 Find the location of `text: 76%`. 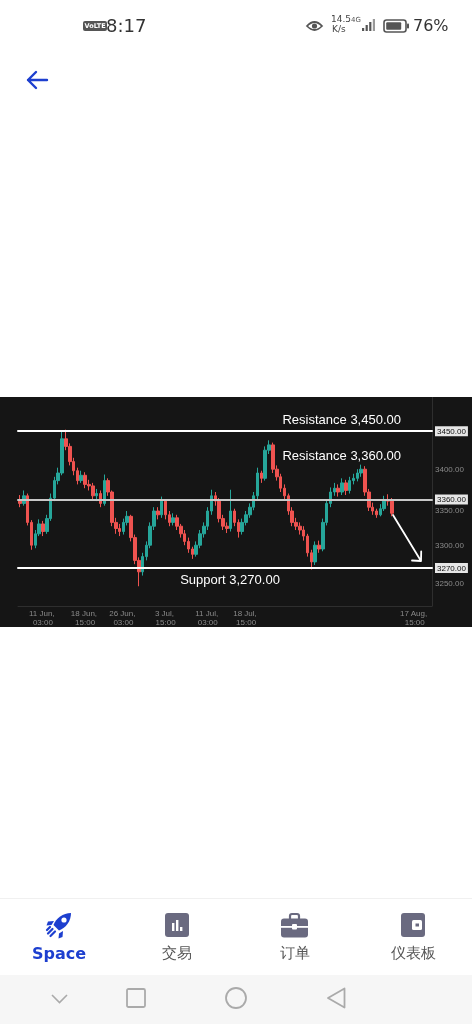

text: 76% is located at coordinates (431, 25).